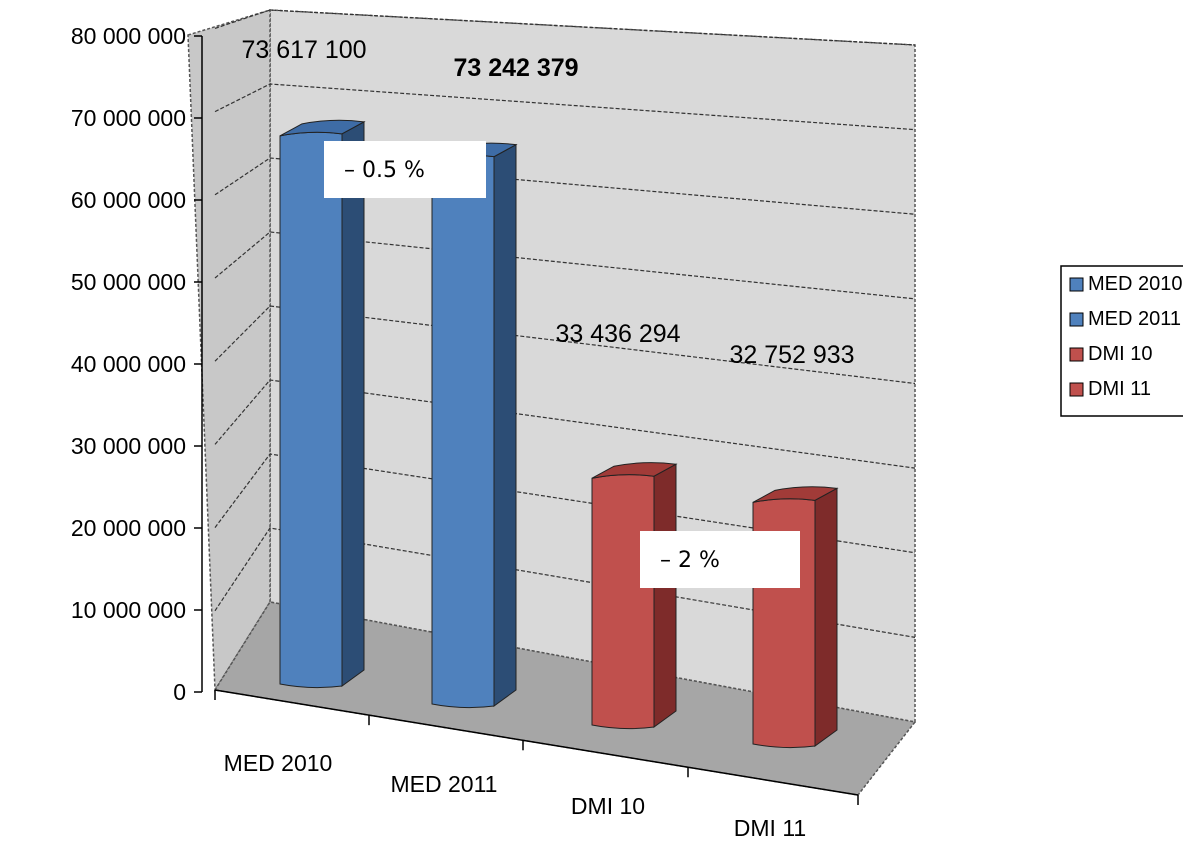 The height and width of the screenshot is (841, 1183). What do you see at coordinates (536, 742) in the screenshot?
I see `x-axis-line` at bounding box center [536, 742].